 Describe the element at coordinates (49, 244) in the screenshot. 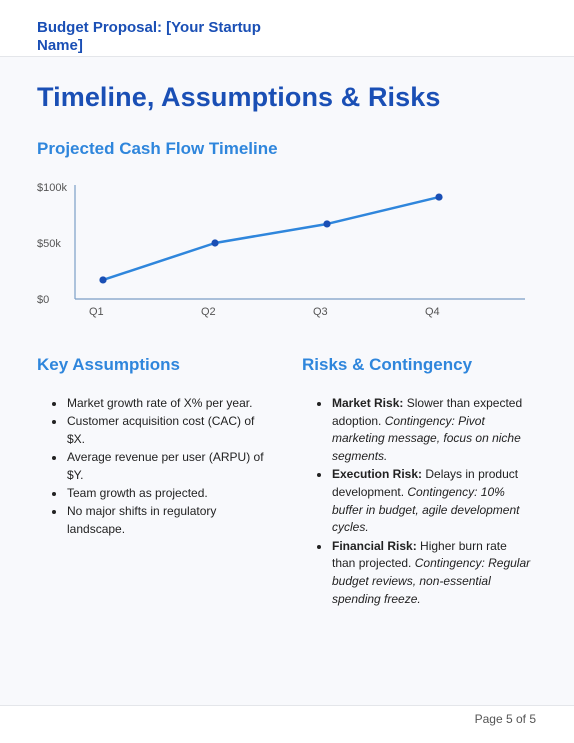

I see `y-tick-label: $50k` at that location.